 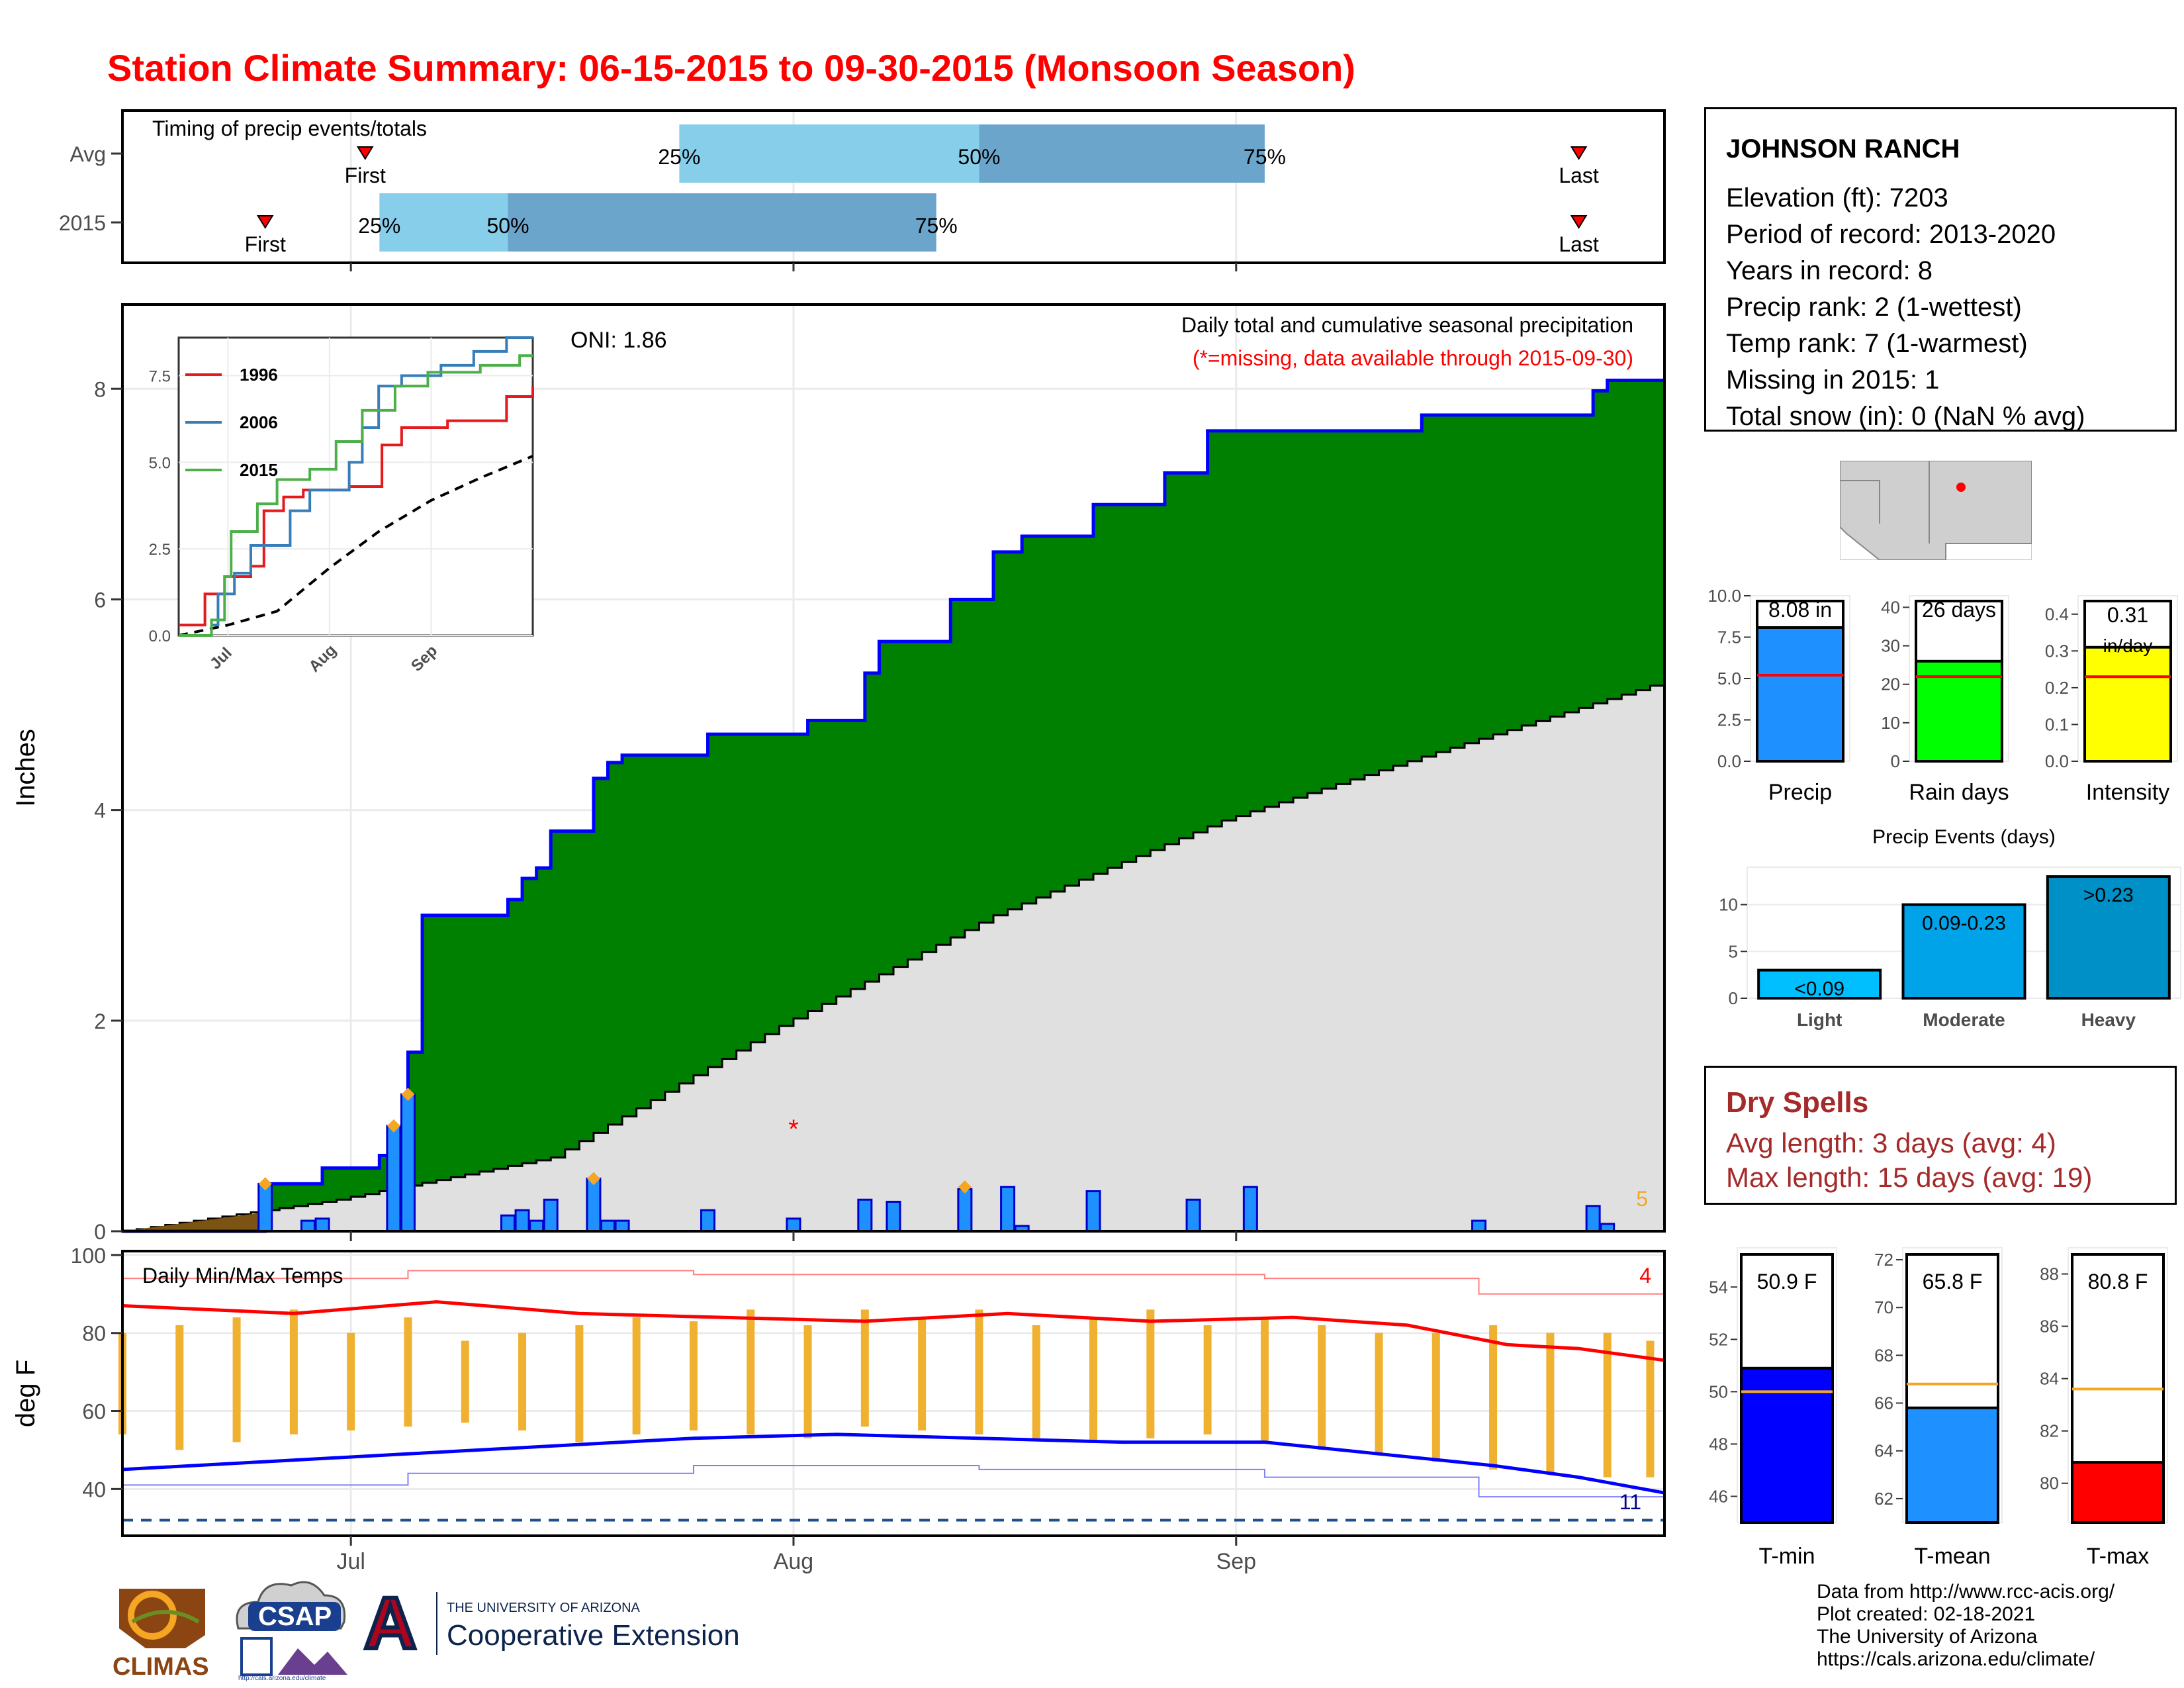 I want to click on tsum-tmean-ytick-label-72: 72, so click(x=1883, y=1260).